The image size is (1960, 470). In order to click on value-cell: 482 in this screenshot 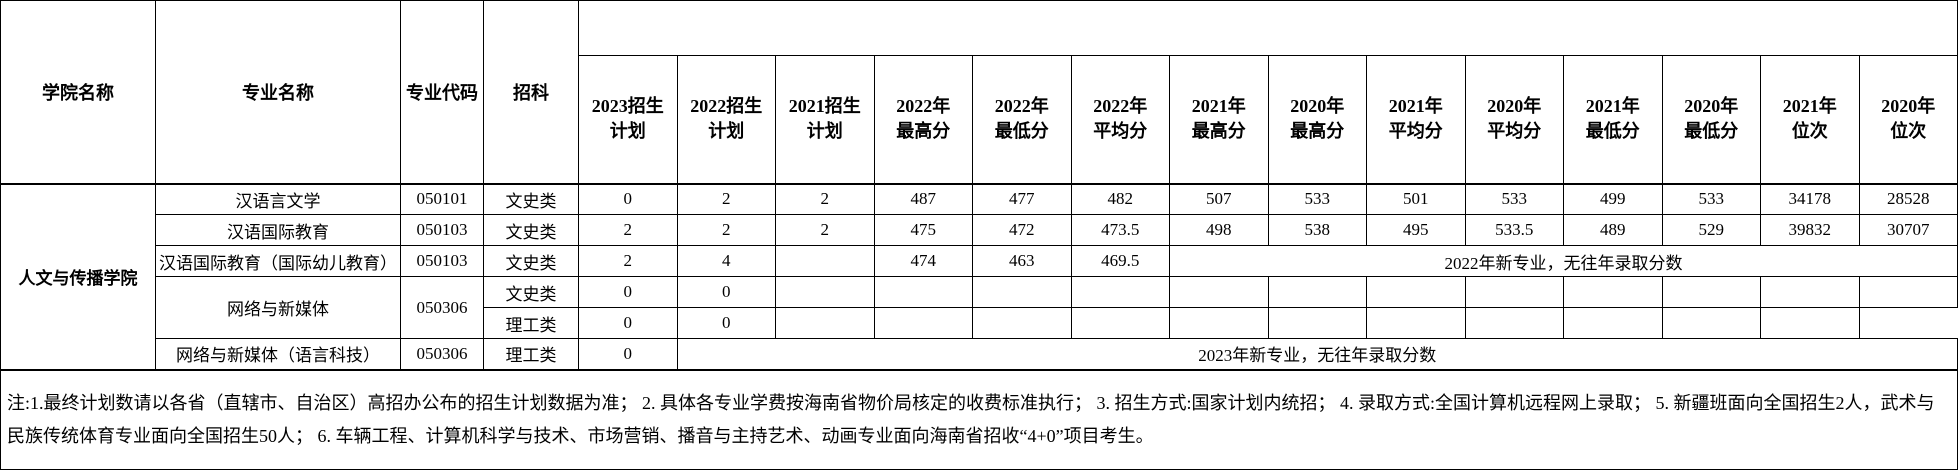, I will do `click(1120, 198)`.